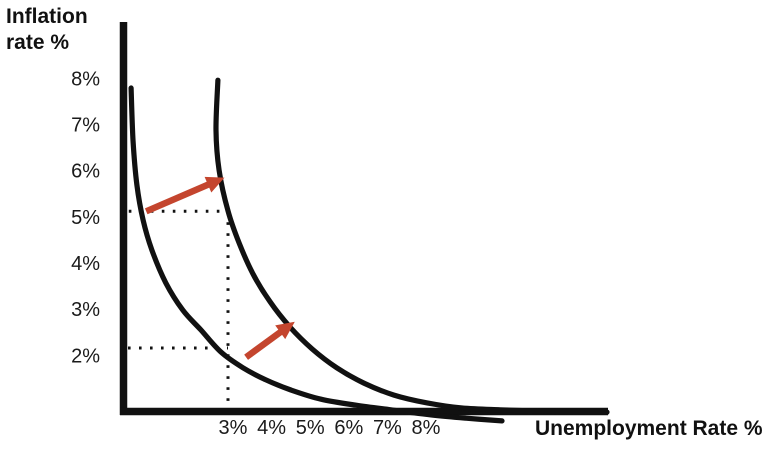 This screenshot has height=457, width=767. What do you see at coordinates (233, 428) in the screenshot?
I see `x-tick-label: 3%` at bounding box center [233, 428].